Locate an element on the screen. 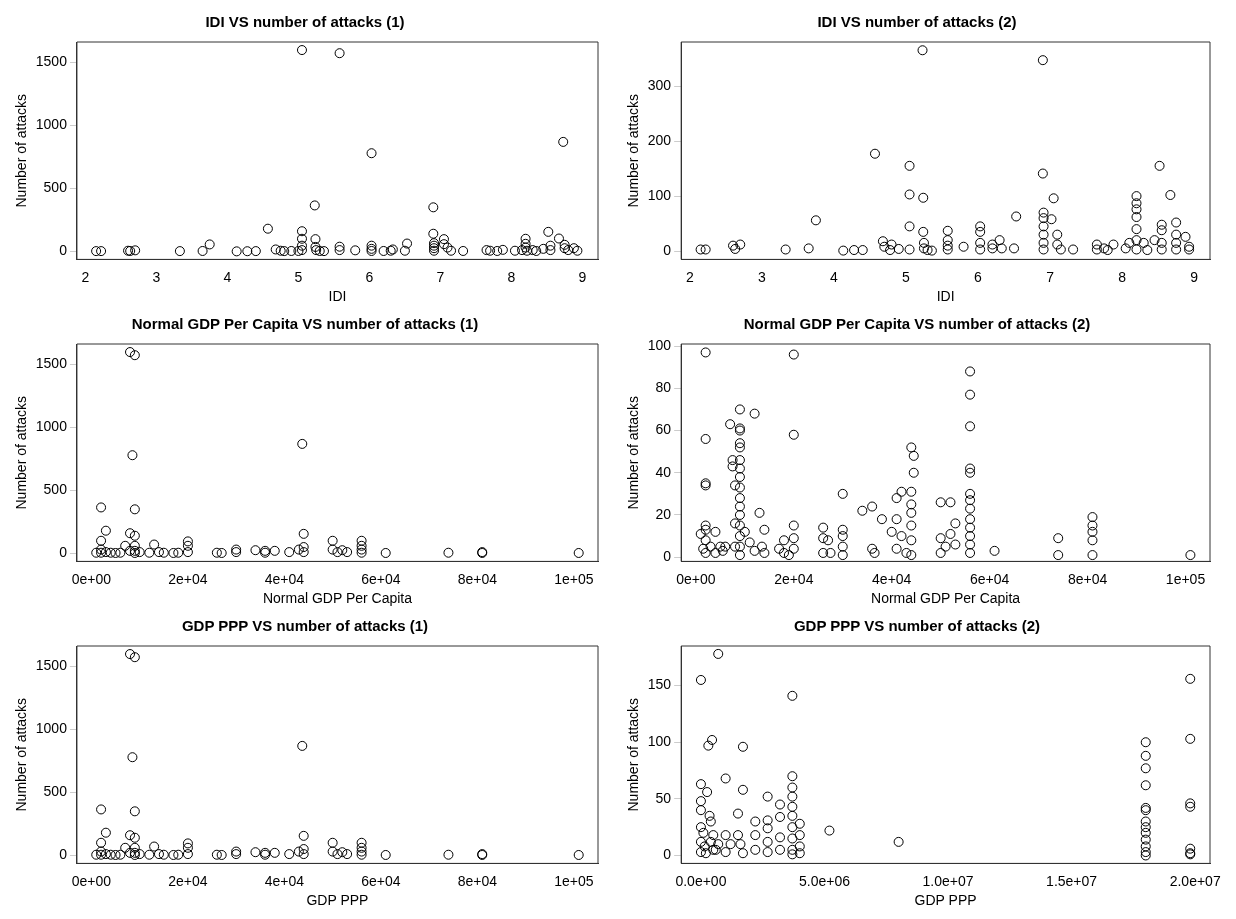 The image size is (1236, 919). x-tick-label: 2 is located at coordinates (85, 276).